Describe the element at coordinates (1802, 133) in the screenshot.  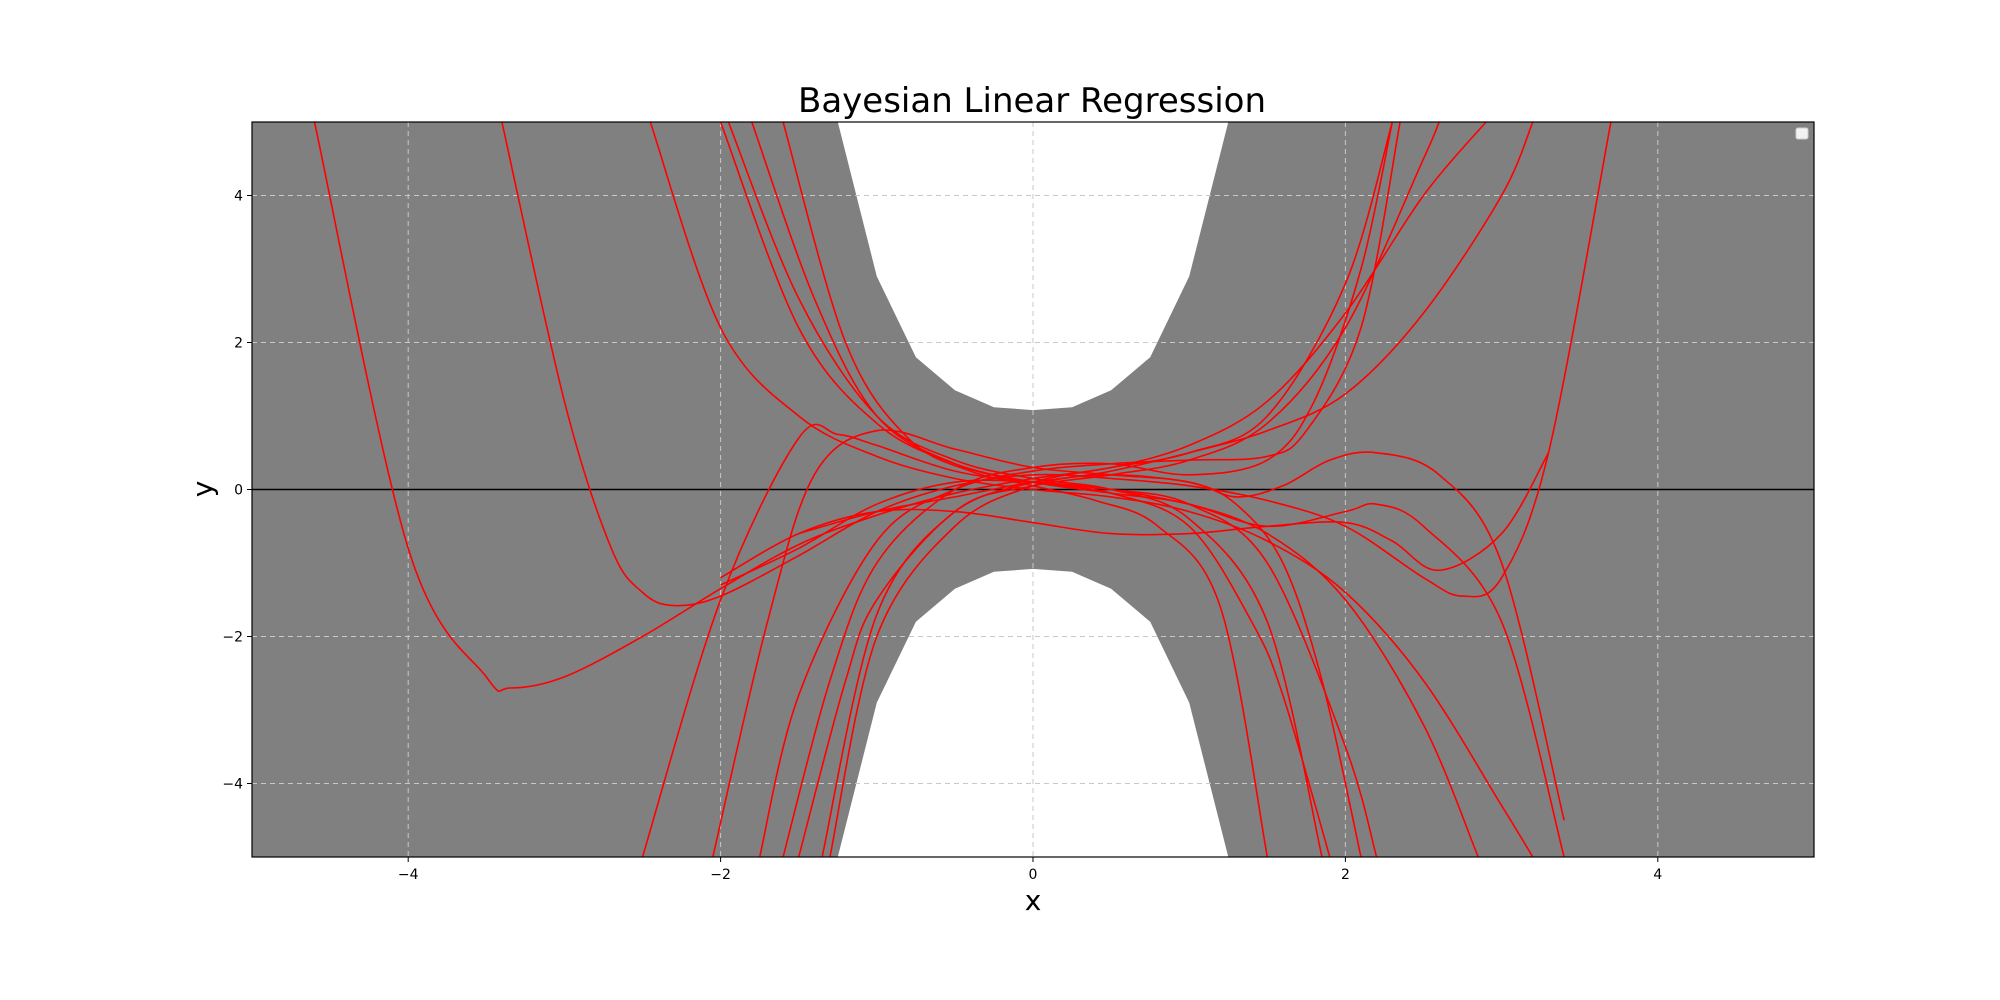
I see `legend-box` at that location.